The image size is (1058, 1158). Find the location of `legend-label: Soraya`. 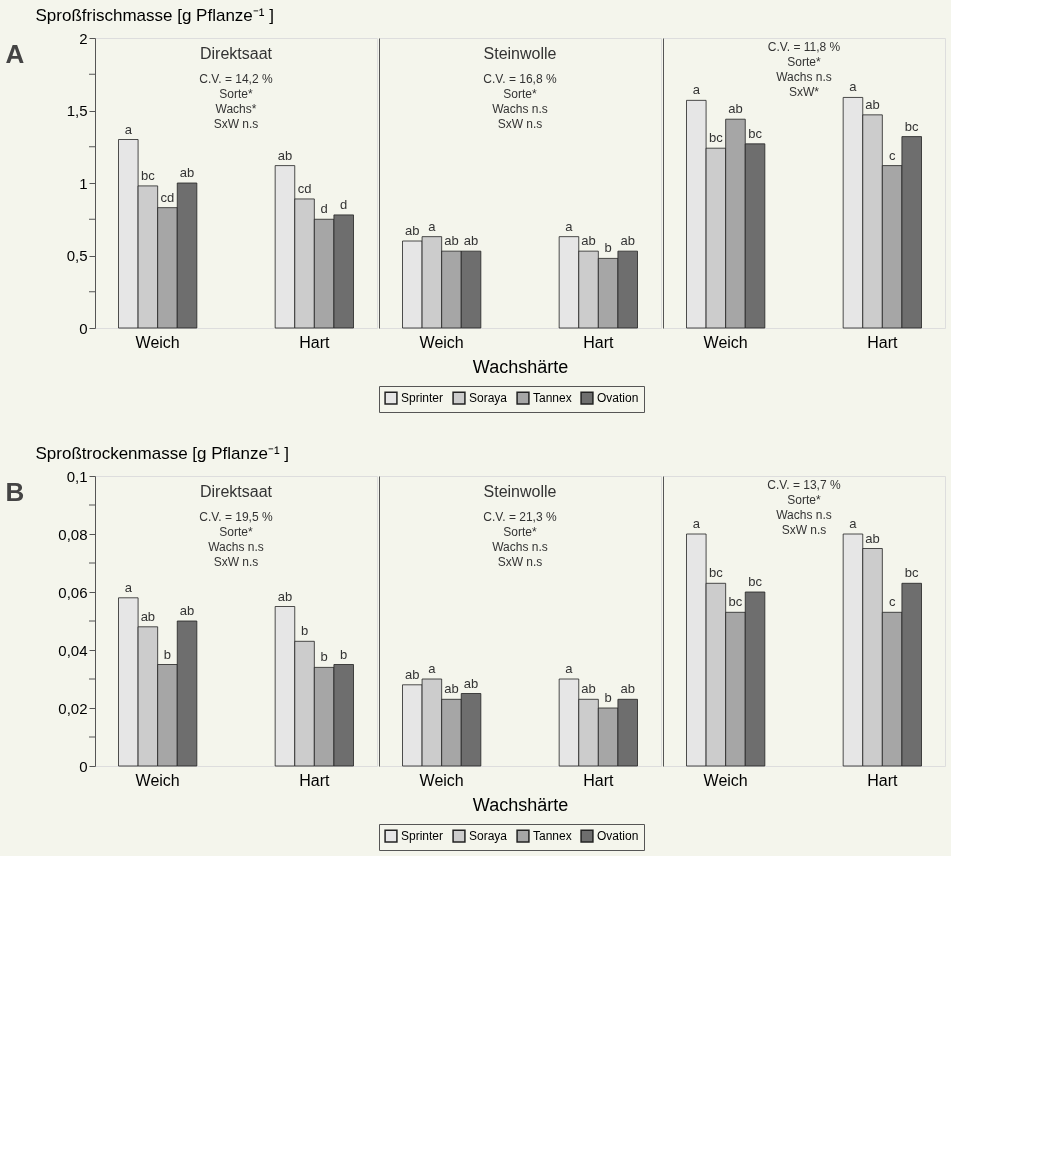

legend-label: Soraya is located at coordinates (488, 398).